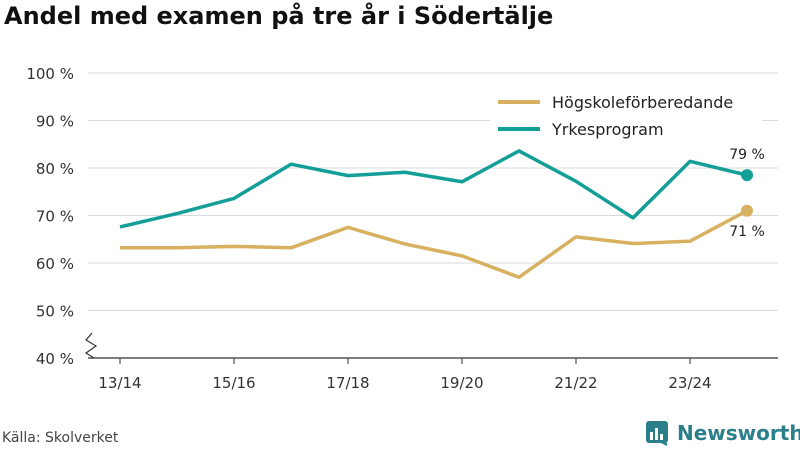  I want to click on source-note: Källa: Skolverket, so click(60, 438).